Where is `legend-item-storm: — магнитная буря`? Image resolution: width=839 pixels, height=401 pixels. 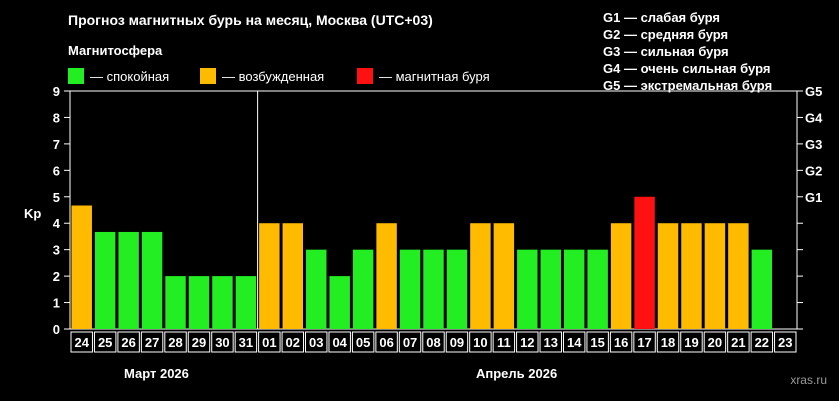
legend-item-storm: — магнитная буря is located at coordinates (423, 76).